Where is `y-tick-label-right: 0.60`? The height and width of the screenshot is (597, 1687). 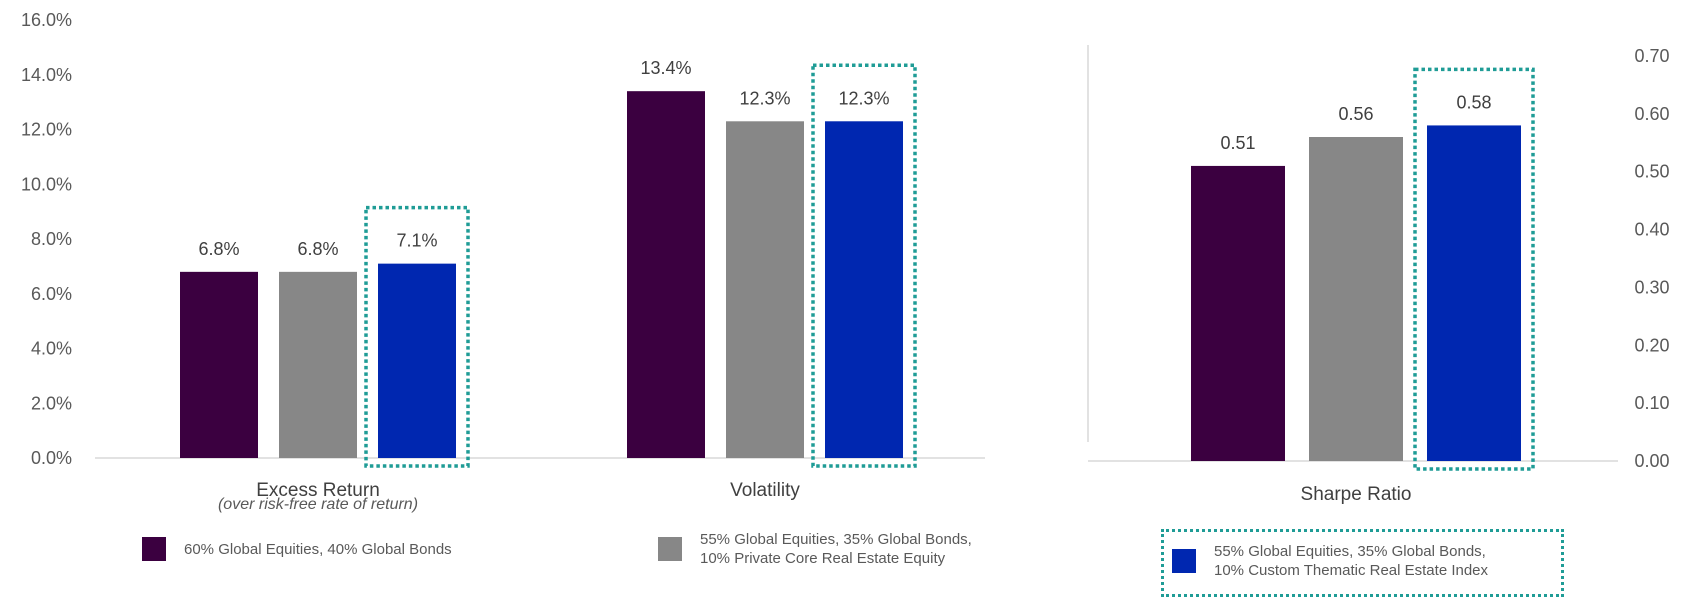
y-tick-label-right: 0.60 is located at coordinates (1651, 114).